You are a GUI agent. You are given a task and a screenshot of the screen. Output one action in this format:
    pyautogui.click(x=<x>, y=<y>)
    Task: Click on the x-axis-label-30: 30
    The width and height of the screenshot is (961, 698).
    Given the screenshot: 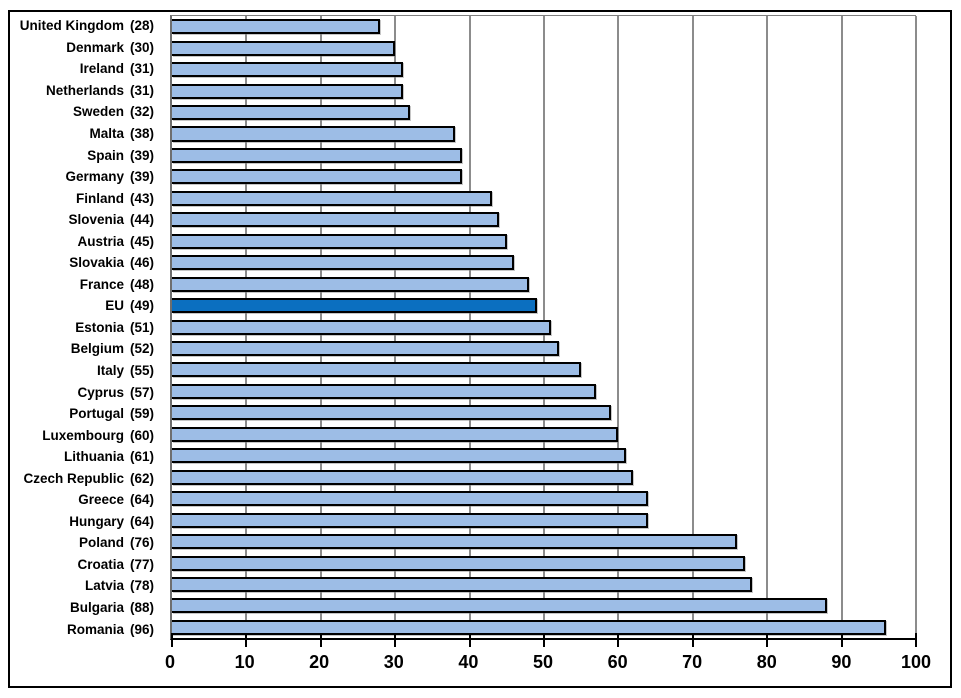 What is the action you would take?
    pyautogui.click(x=393, y=662)
    